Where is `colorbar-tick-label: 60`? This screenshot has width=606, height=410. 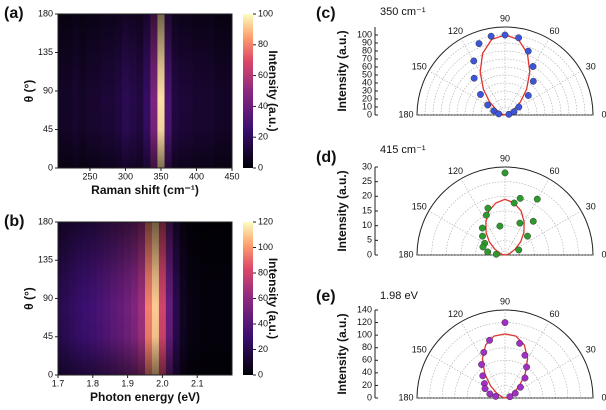
colorbar-tick-label: 60 is located at coordinates (263, 75).